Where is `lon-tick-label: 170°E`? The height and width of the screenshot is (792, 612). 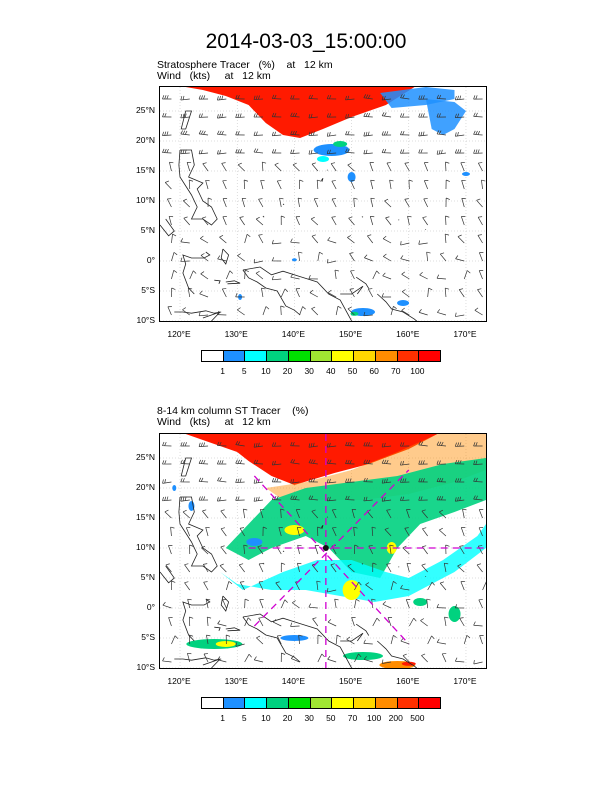
lon-tick-label: 170°E is located at coordinates (465, 334).